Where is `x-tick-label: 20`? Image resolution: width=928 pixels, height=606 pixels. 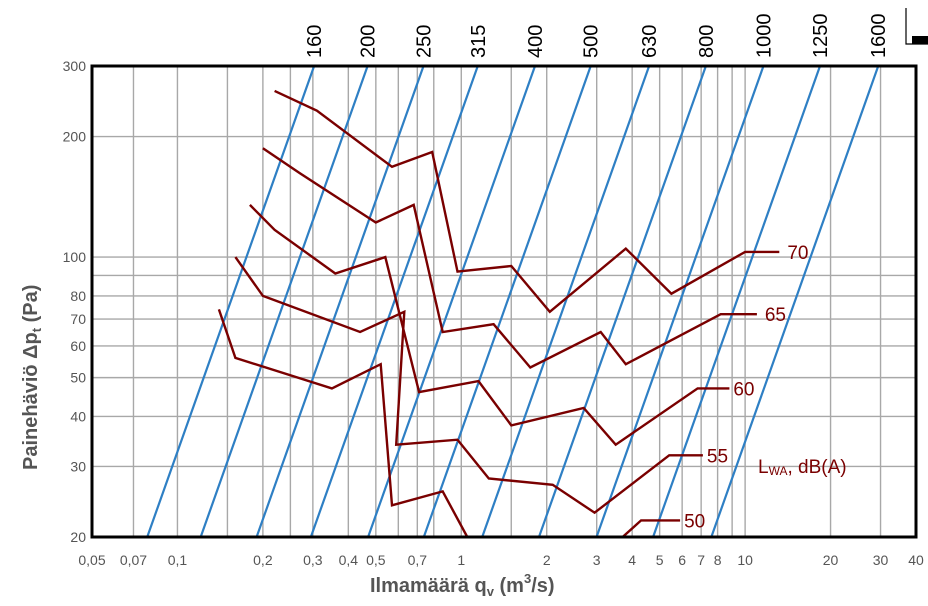
x-tick-label: 20 is located at coordinates (831, 560).